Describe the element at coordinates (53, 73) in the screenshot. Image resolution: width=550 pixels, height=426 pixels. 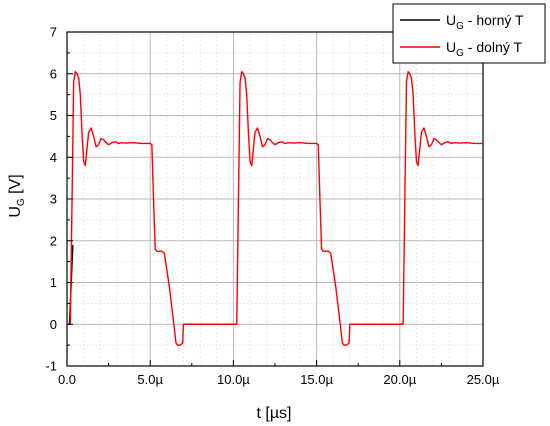
I see `y-tick-label: 6` at that location.